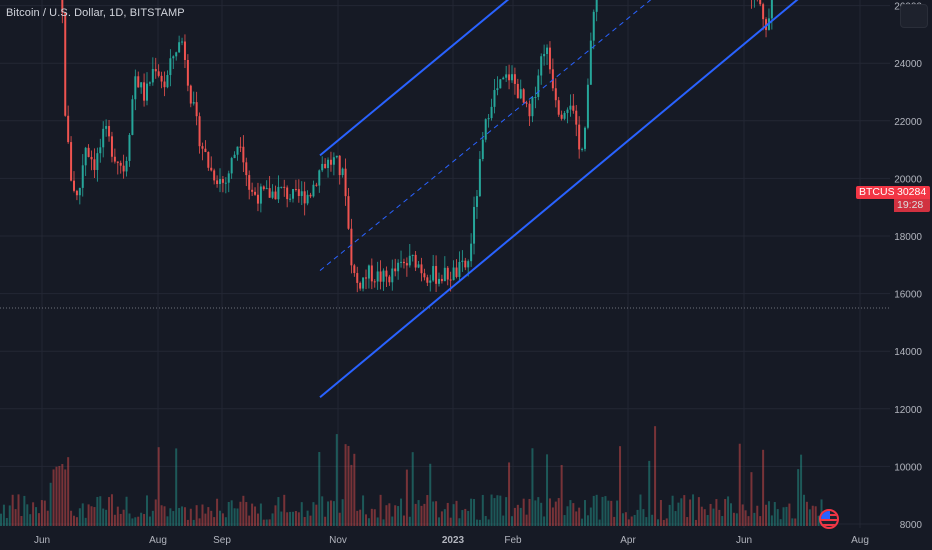 The height and width of the screenshot is (550, 932). What do you see at coordinates (829, 519) in the screenshot?
I see `us-flag-icon` at bounding box center [829, 519].